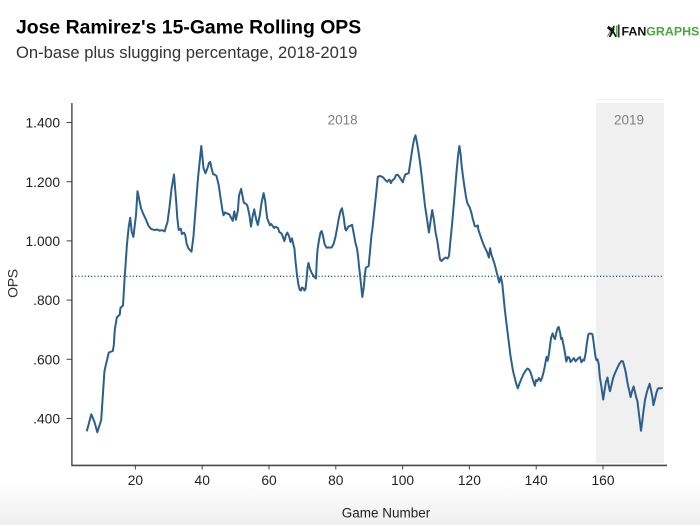 Image resolution: width=700 pixels, height=525 pixels. I want to click on svg-text: OPS, so click(13, 283).